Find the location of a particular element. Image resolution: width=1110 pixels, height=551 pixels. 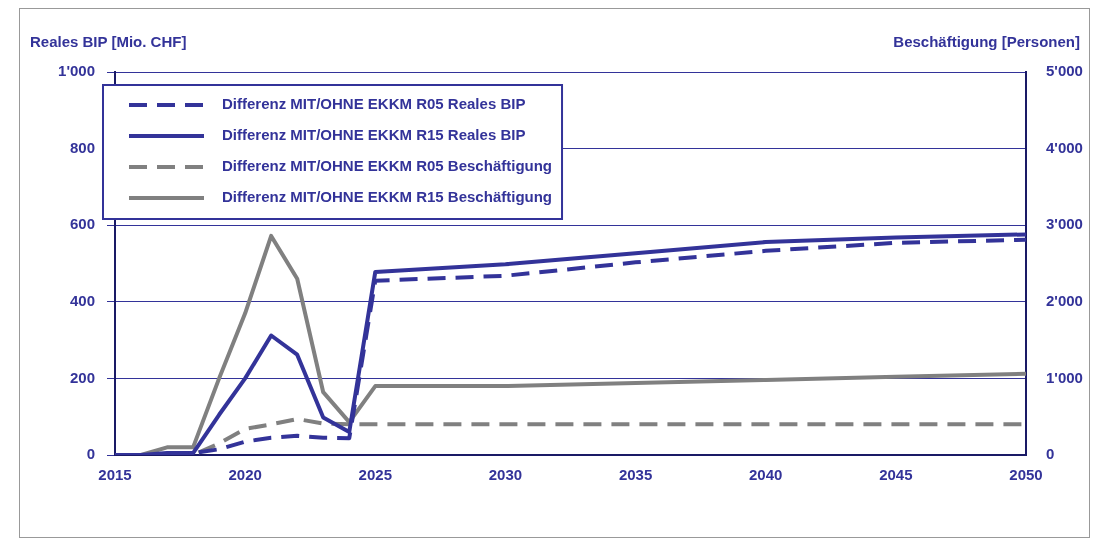

legend-label: Differenz MIT/OHNE EKKM R15 Reales BIP is located at coordinates (374, 135).